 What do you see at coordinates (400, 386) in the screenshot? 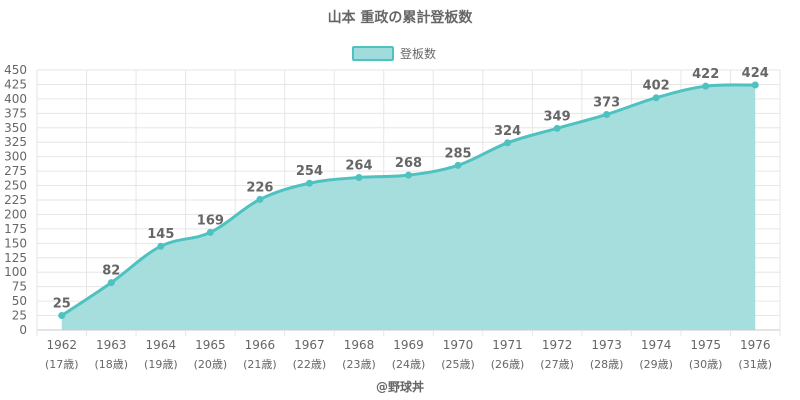
I see `credit-text: @野球丼` at bounding box center [400, 386].